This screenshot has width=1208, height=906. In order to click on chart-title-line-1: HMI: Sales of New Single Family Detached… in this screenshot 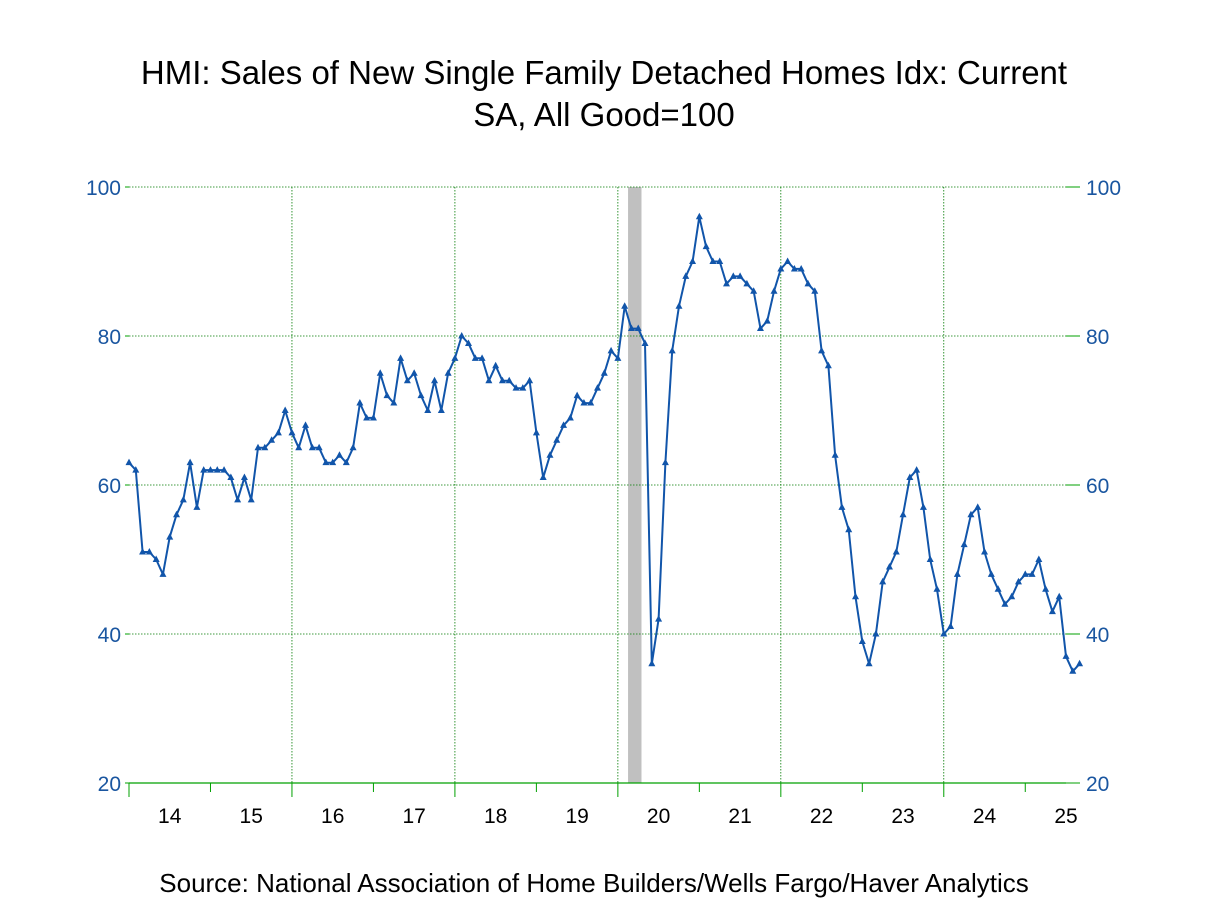, I will do `click(604, 72)`.